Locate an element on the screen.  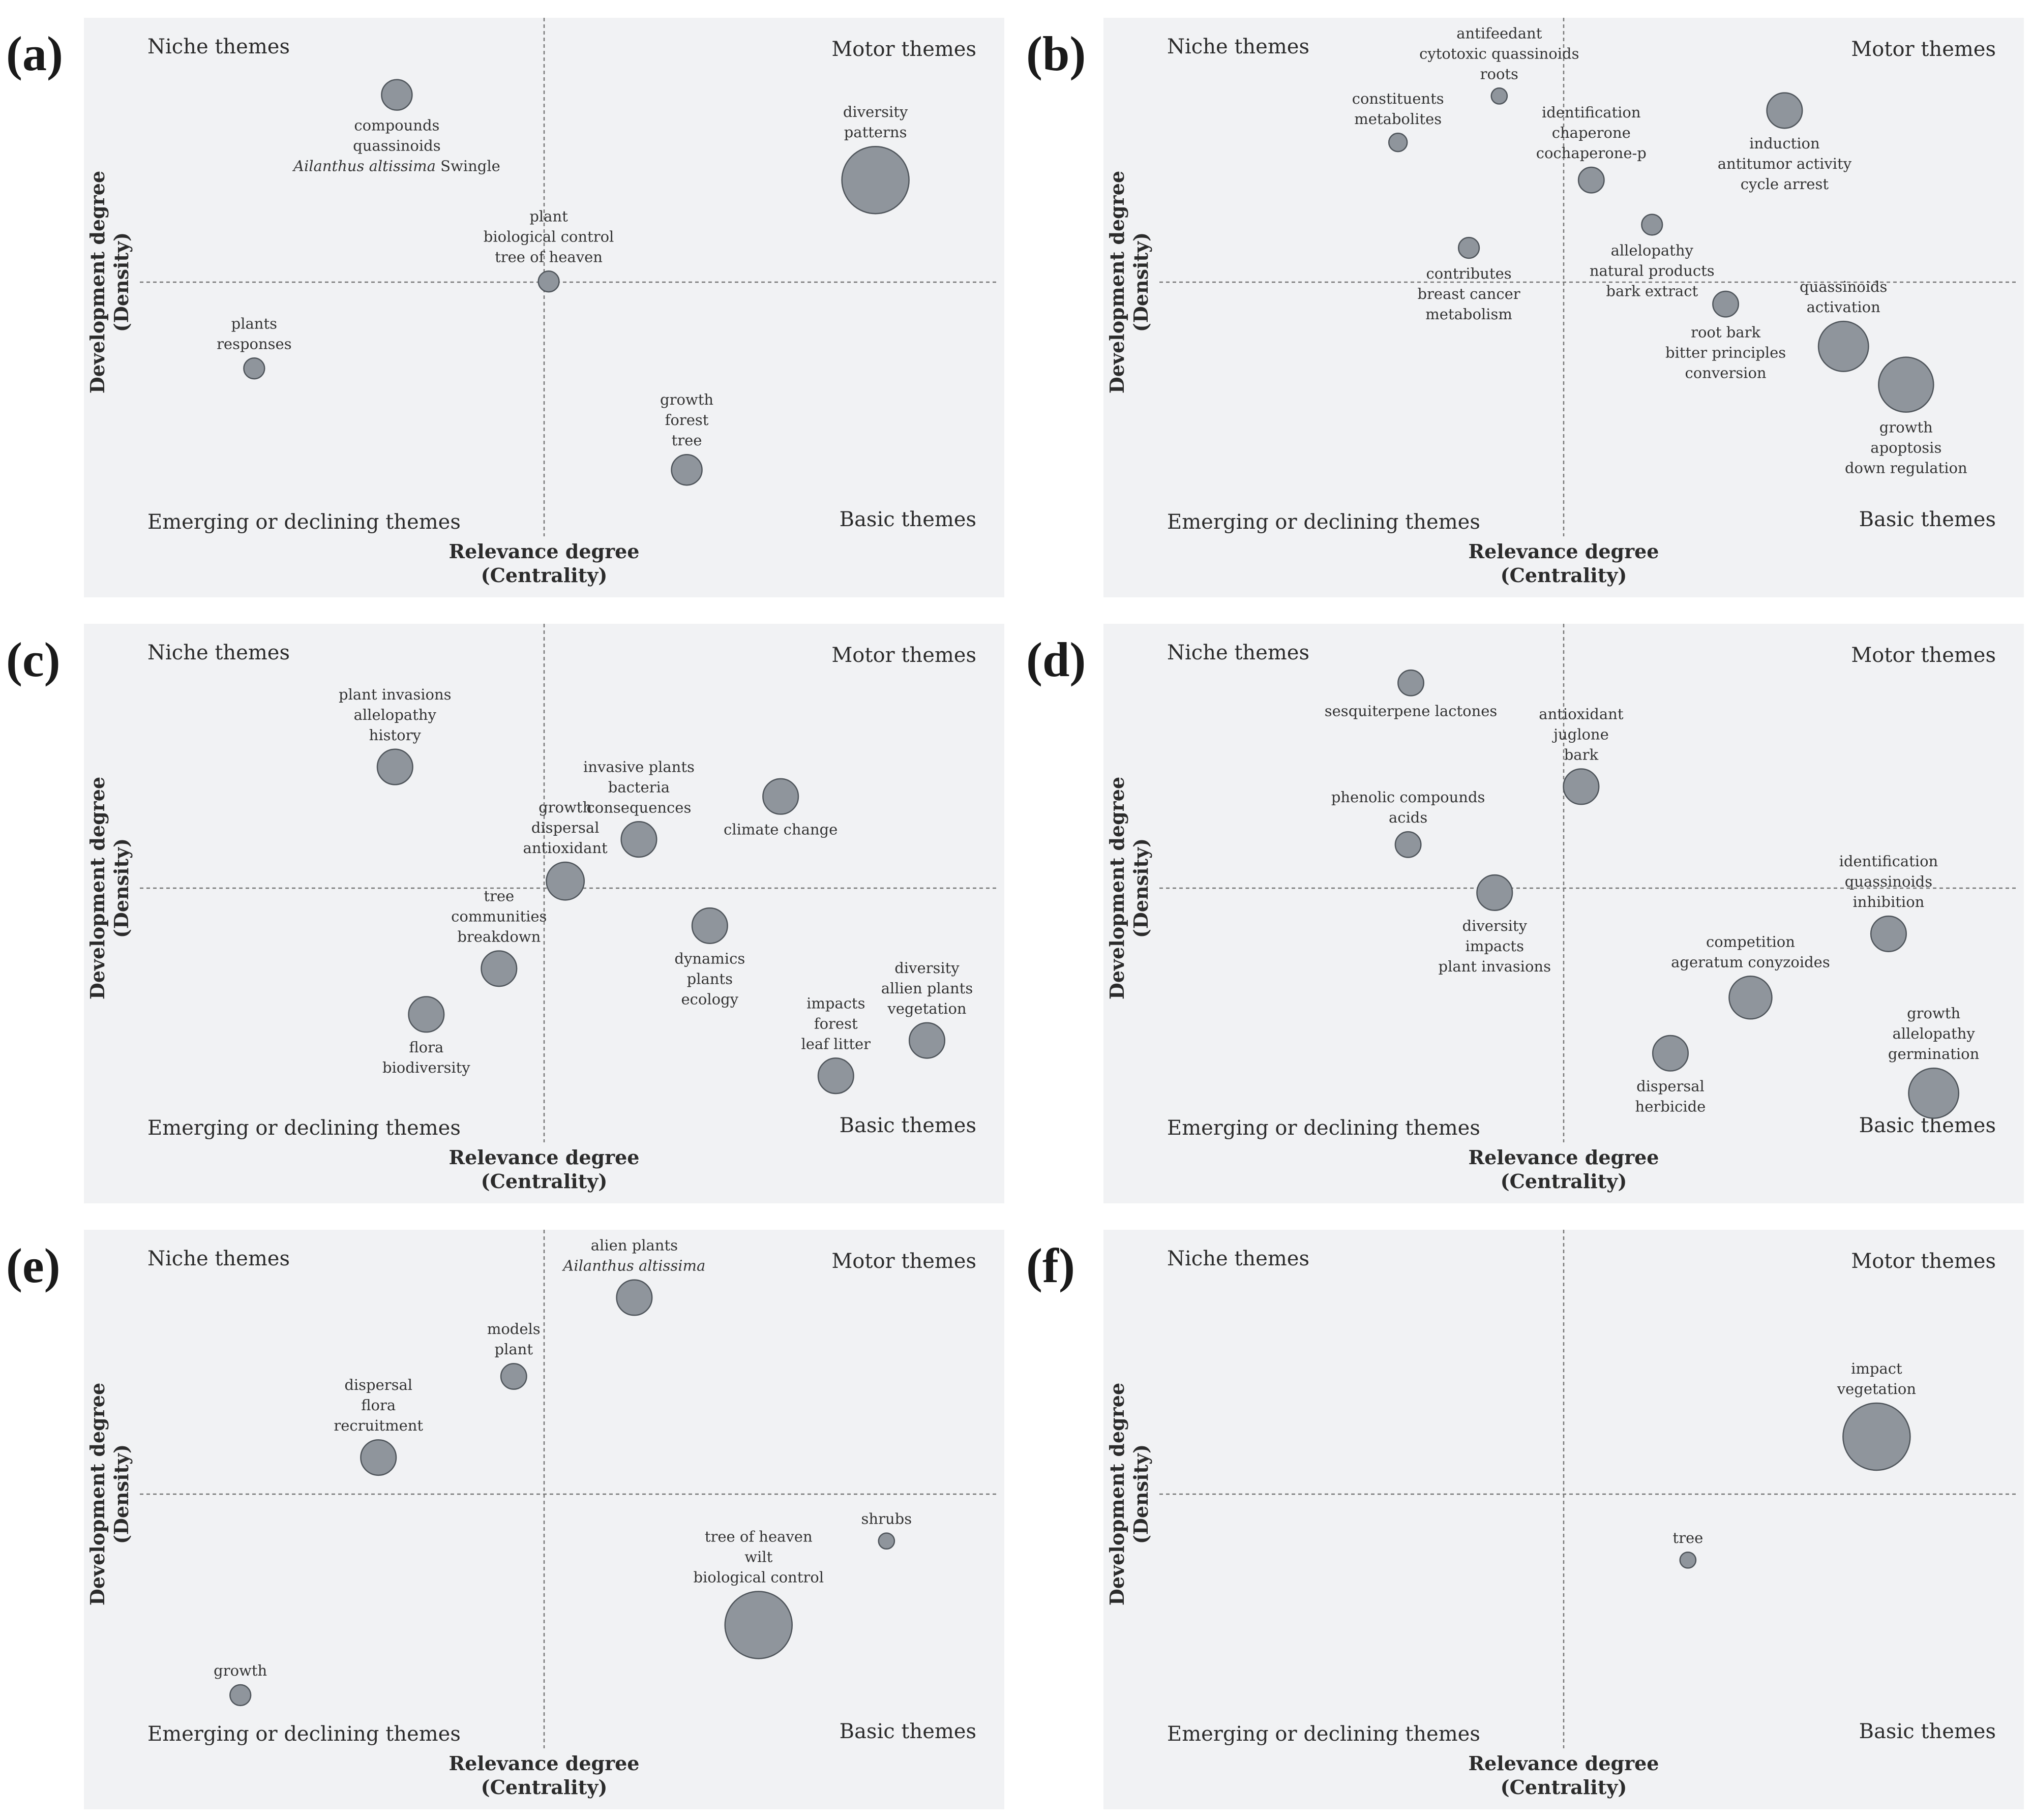
cluster-label-line: conversion is located at coordinates (1726, 372).